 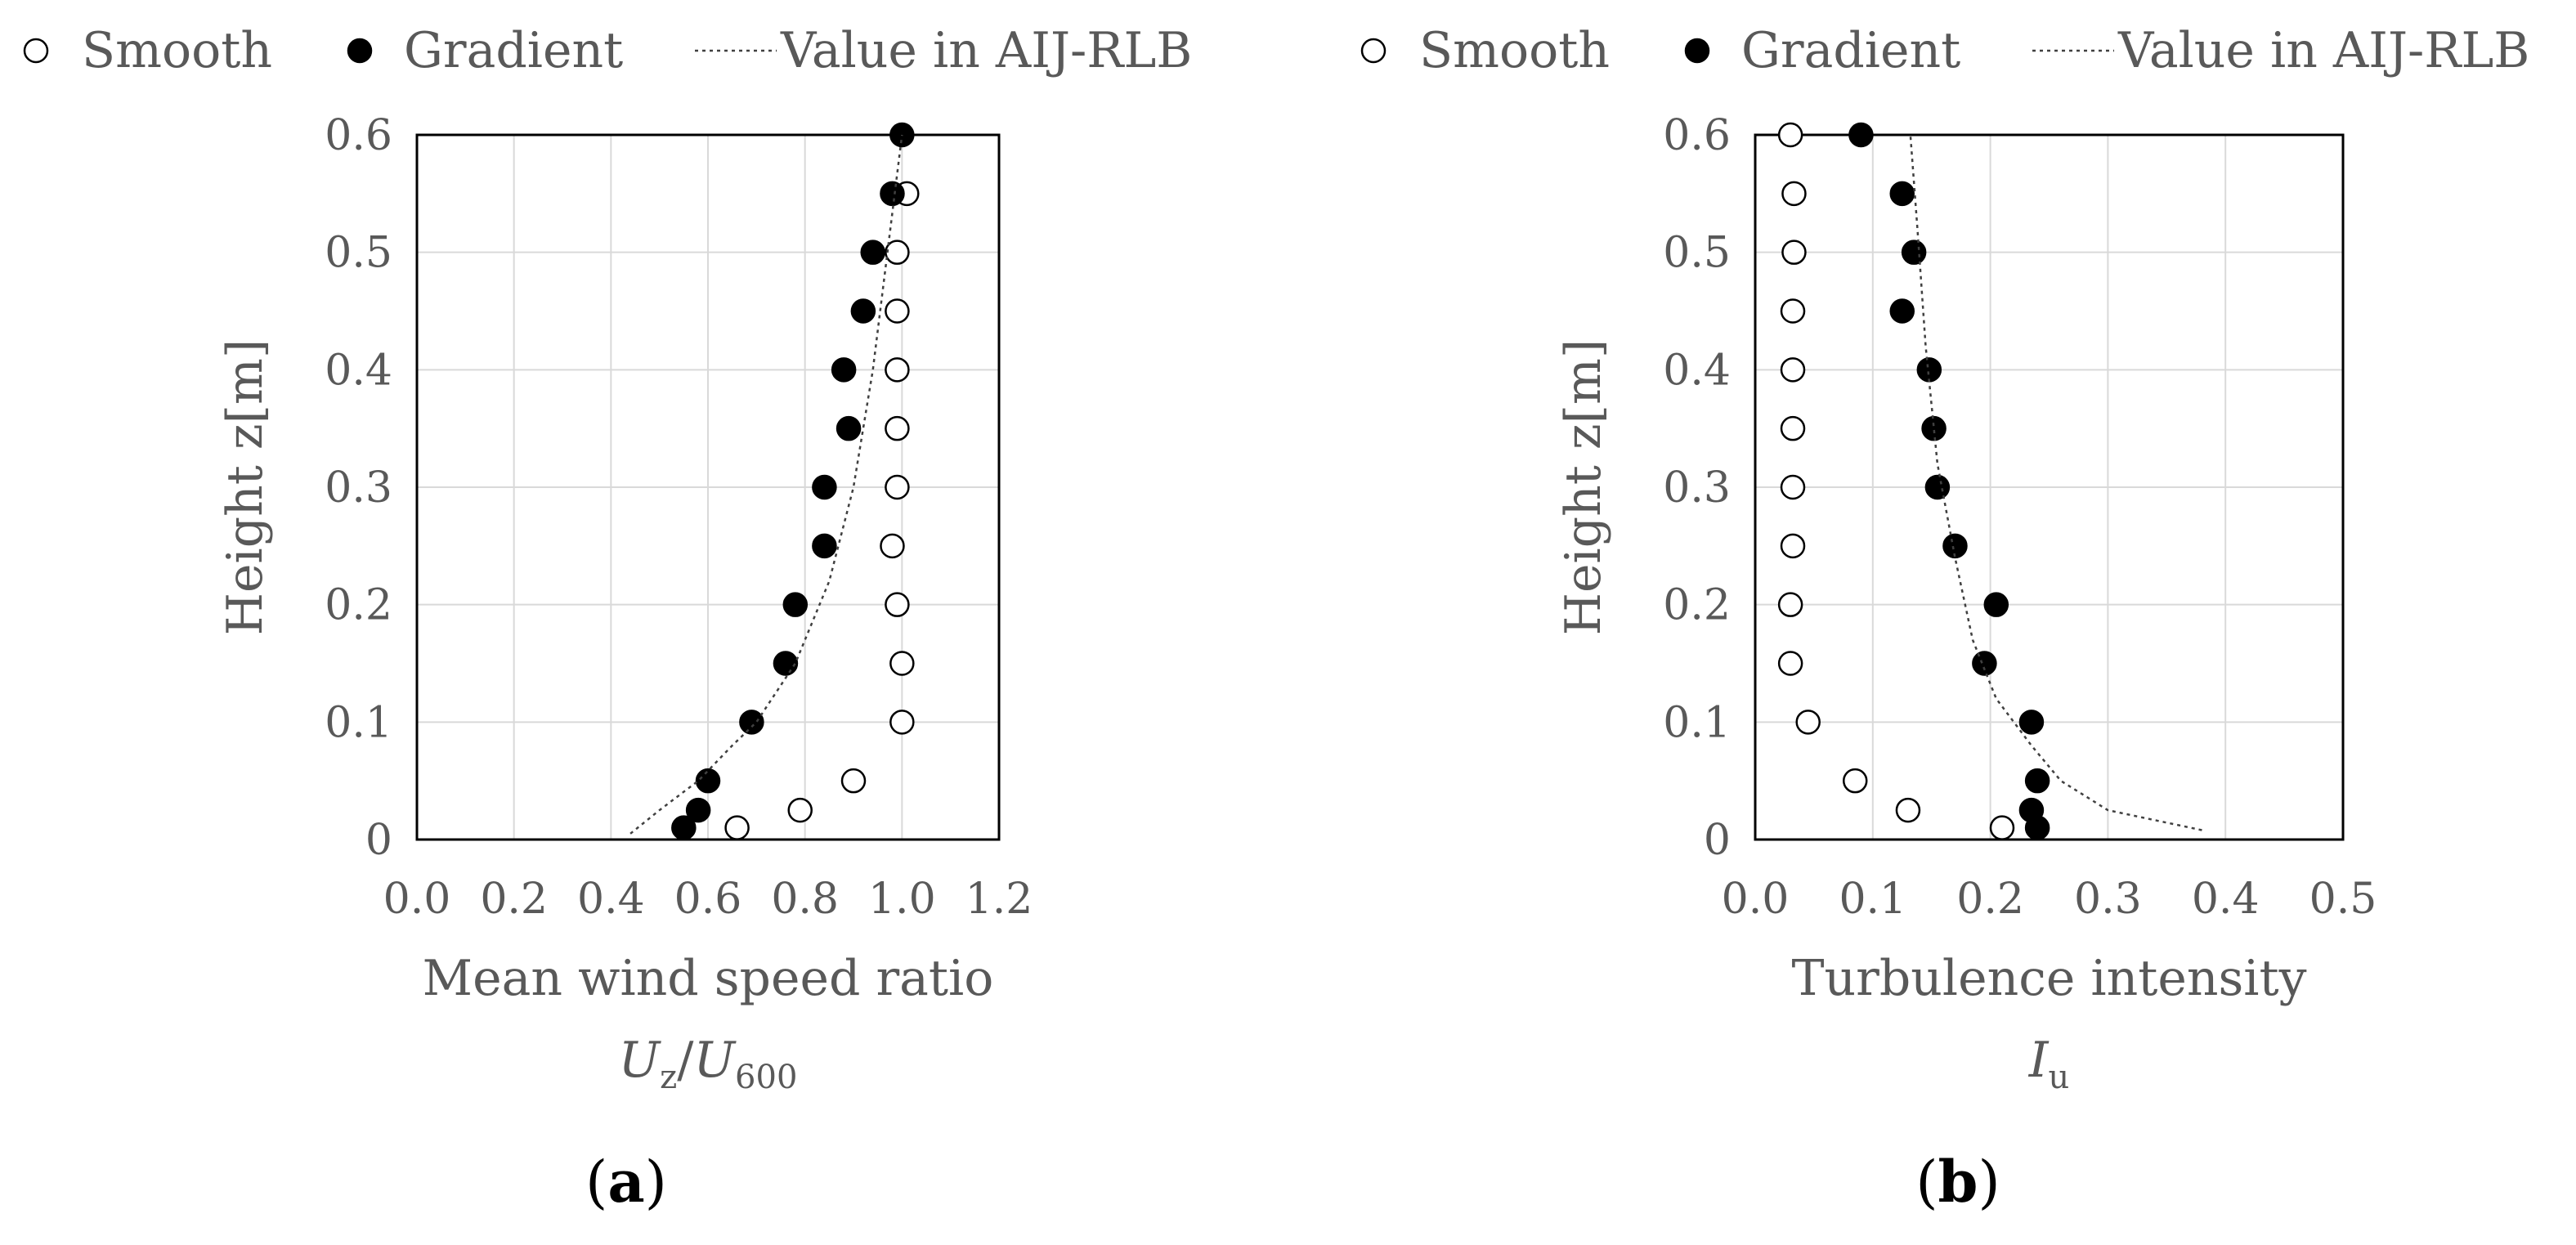 What do you see at coordinates (708, 899) in the screenshot?
I see `x-tick-label: 0.6` at bounding box center [708, 899].